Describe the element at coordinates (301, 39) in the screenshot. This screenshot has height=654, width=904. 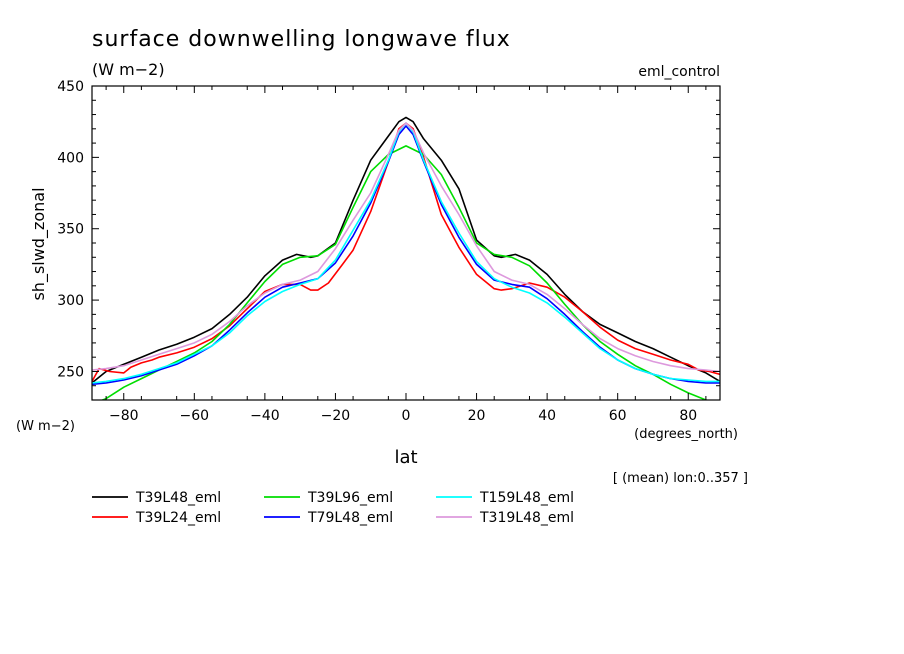
I see `chart-title: surface downwelling longwave flux` at that location.